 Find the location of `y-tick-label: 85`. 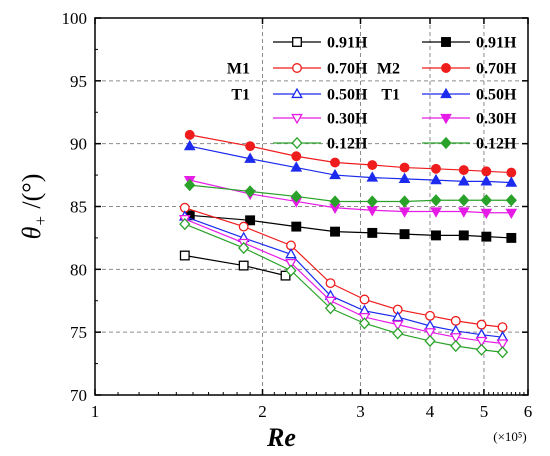

y-tick-label: 85 is located at coordinates (78, 207).